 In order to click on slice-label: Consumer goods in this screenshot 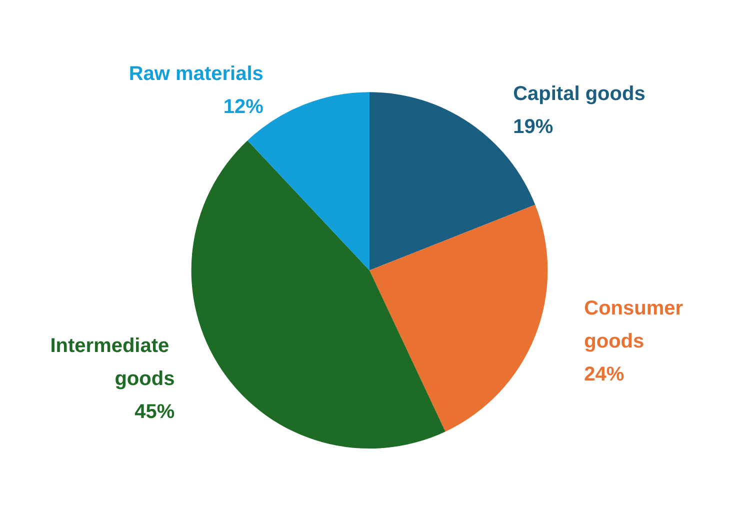, I will do `click(636, 324)`.